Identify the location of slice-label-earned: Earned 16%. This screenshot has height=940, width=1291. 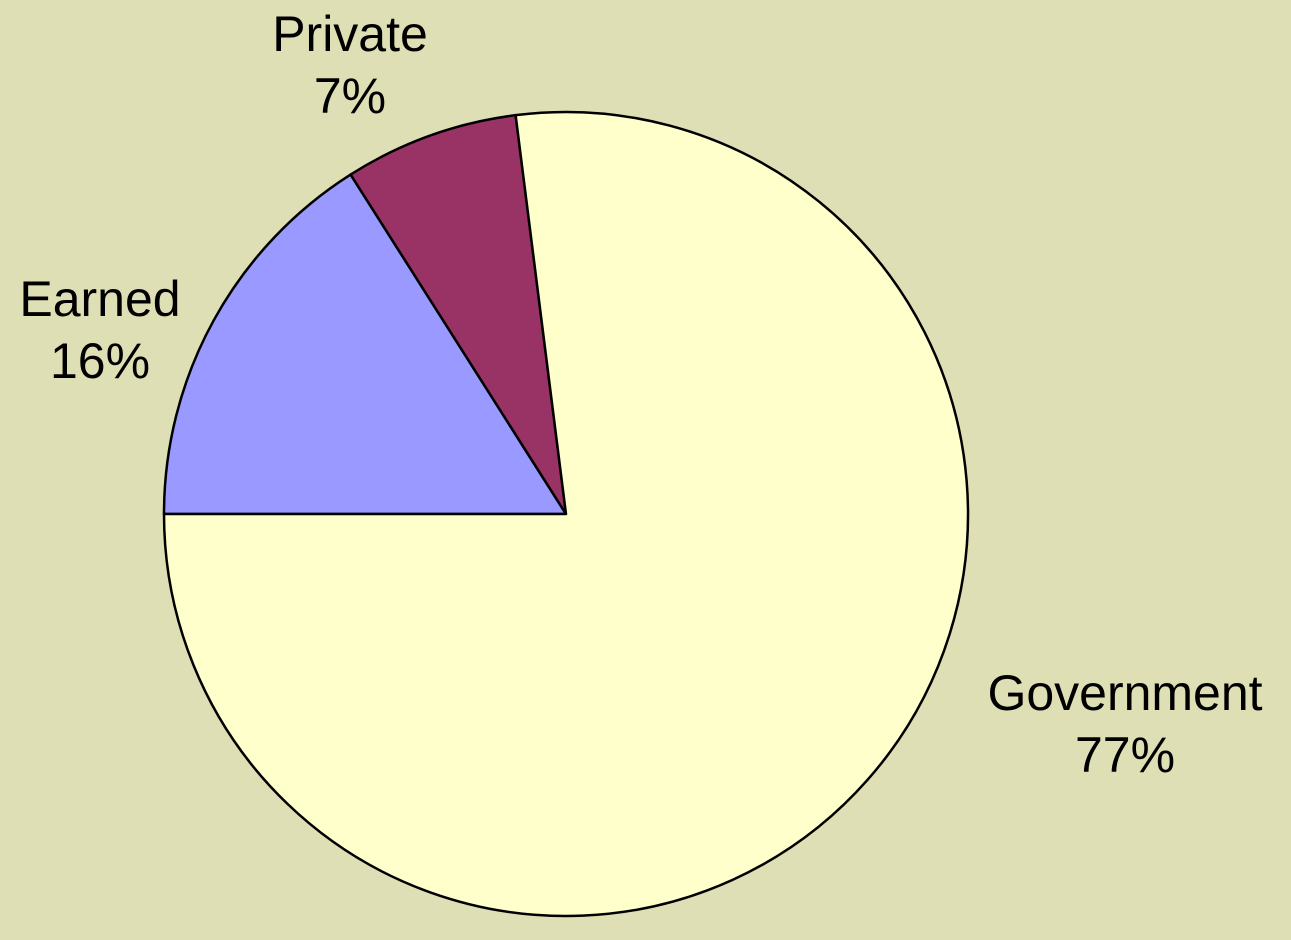
(100, 330).